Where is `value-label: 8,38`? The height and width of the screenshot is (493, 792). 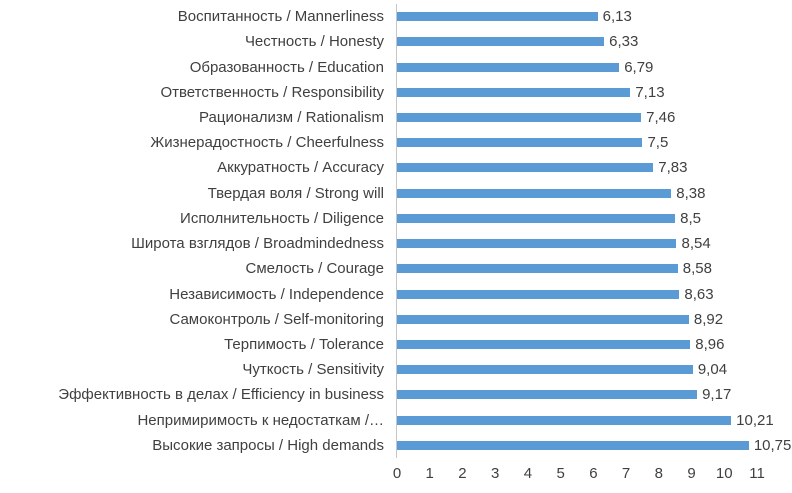 value-label: 8,38 is located at coordinates (691, 193).